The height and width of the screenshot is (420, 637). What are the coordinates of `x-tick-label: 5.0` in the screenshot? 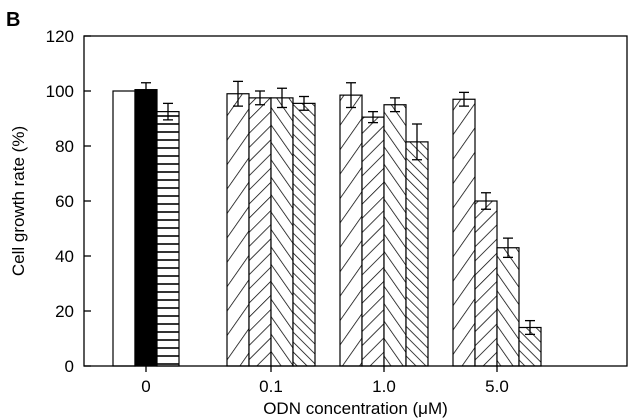 It's located at (497, 386).